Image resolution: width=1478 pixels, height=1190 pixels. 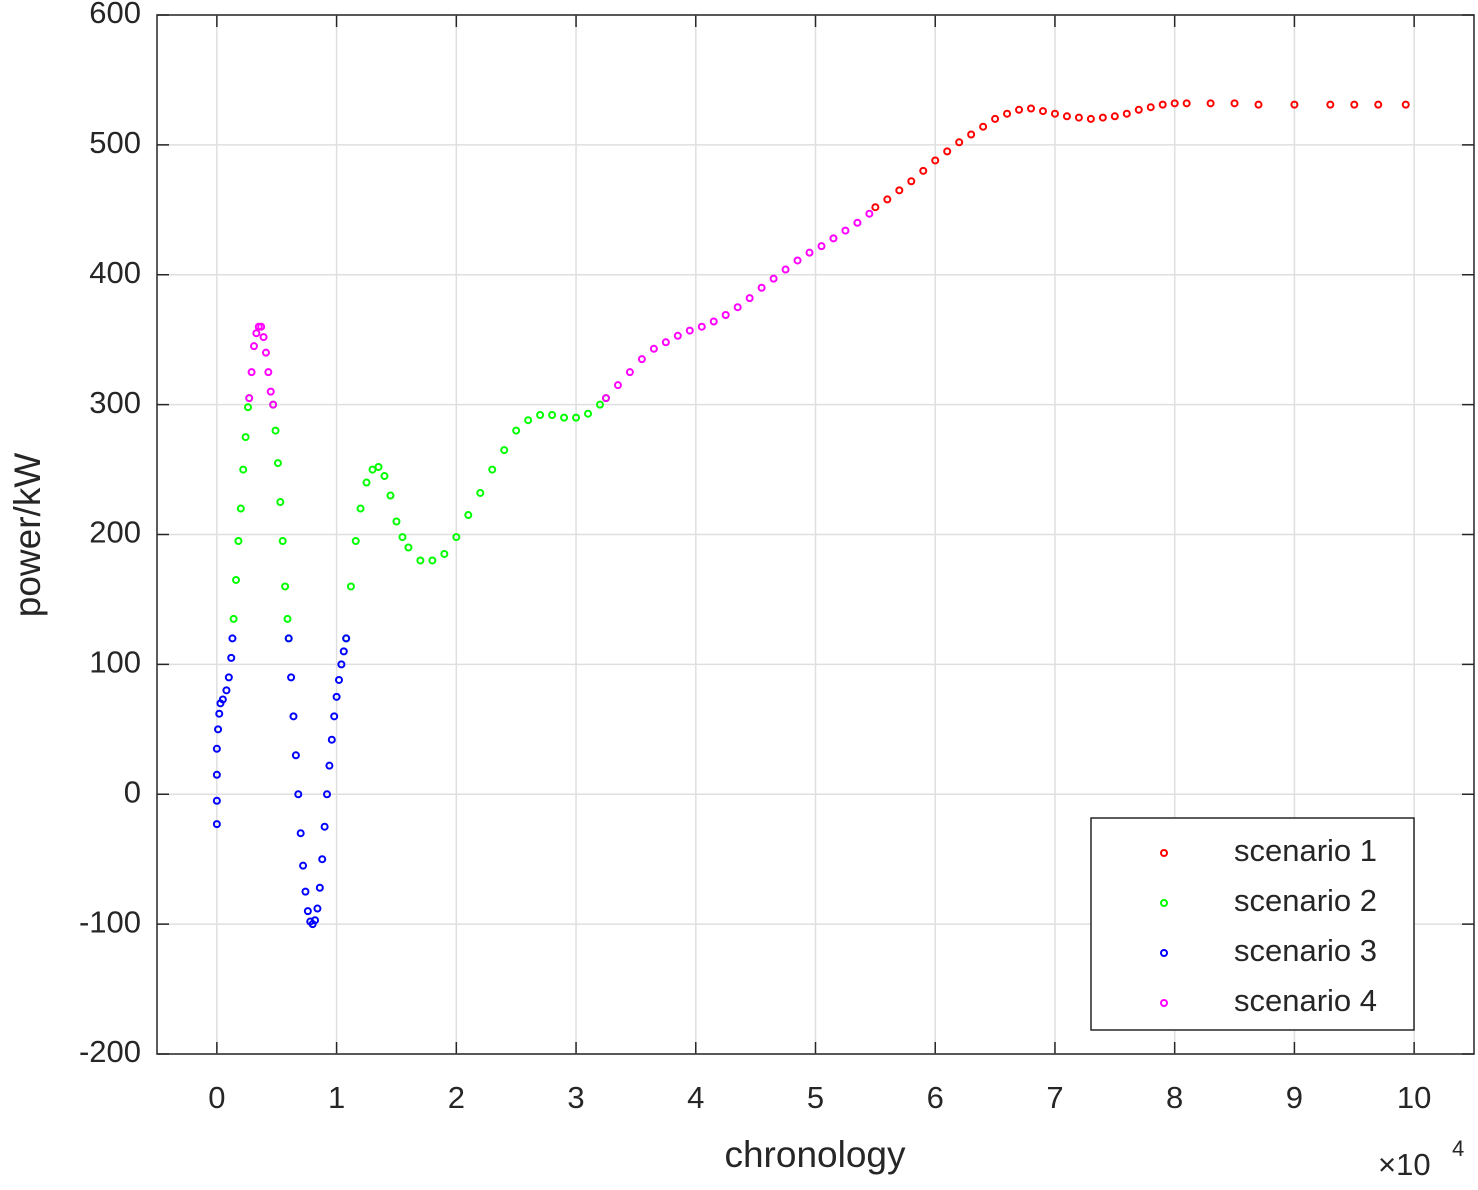 What do you see at coordinates (1458, 1148) in the screenshot?
I see `x-multiplier-exponent: 4` at bounding box center [1458, 1148].